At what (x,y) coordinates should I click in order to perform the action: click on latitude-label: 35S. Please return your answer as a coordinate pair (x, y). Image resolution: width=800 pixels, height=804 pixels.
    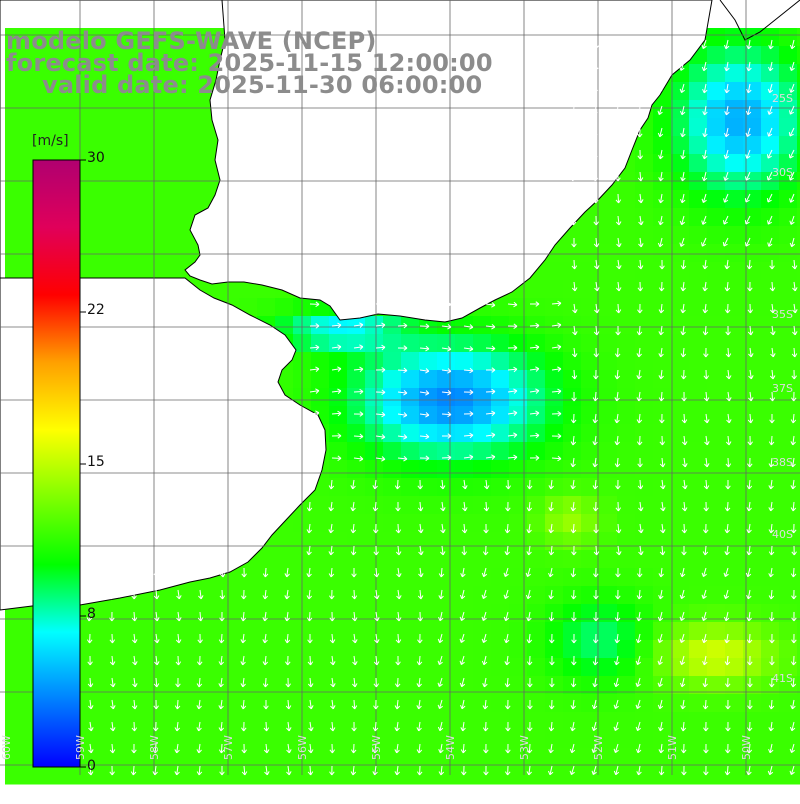
    Looking at the image, I should click on (782, 314).